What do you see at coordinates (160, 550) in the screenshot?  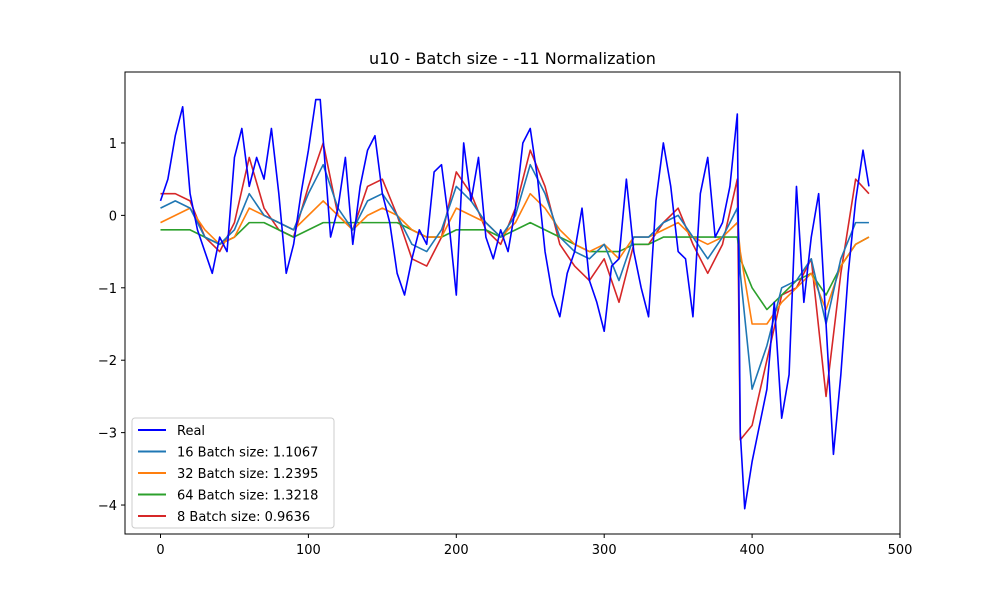 I see `x-tick-label-0: 0` at bounding box center [160, 550].